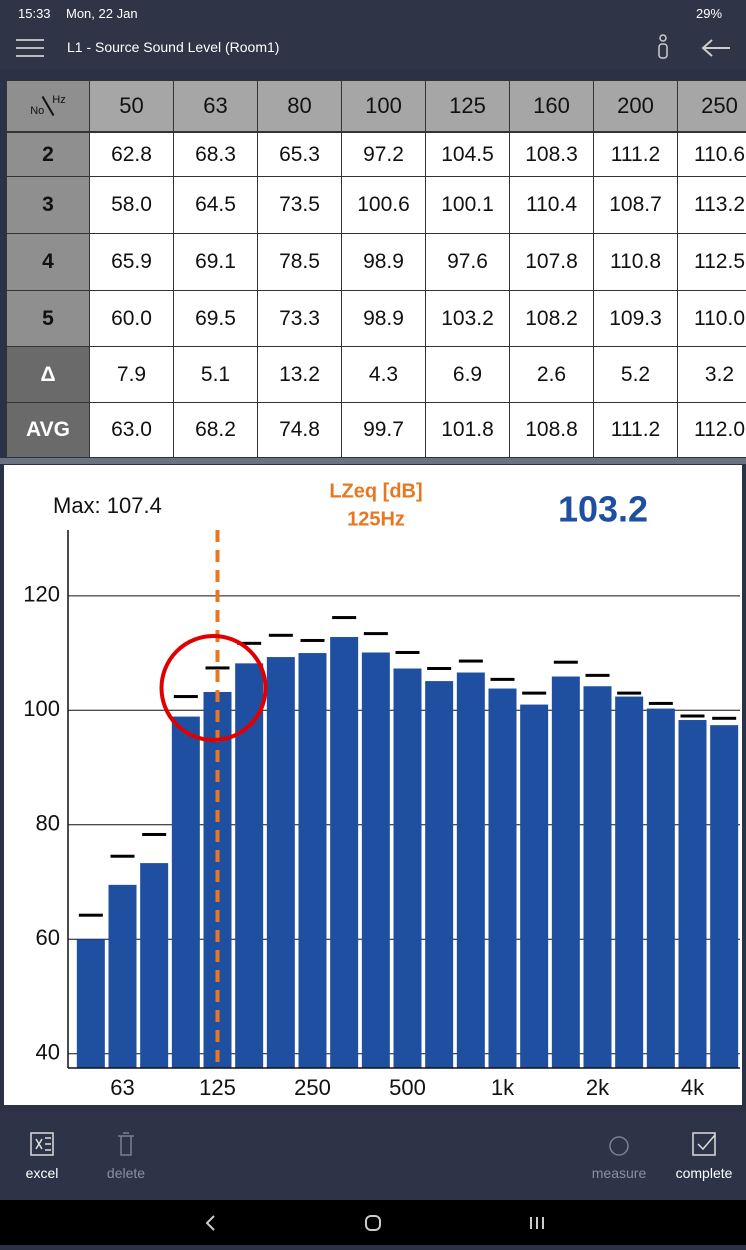 This screenshot has height=1250, width=746. What do you see at coordinates (48, 374) in the screenshot?
I see `row-label: Δ` at bounding box center [48, 374].